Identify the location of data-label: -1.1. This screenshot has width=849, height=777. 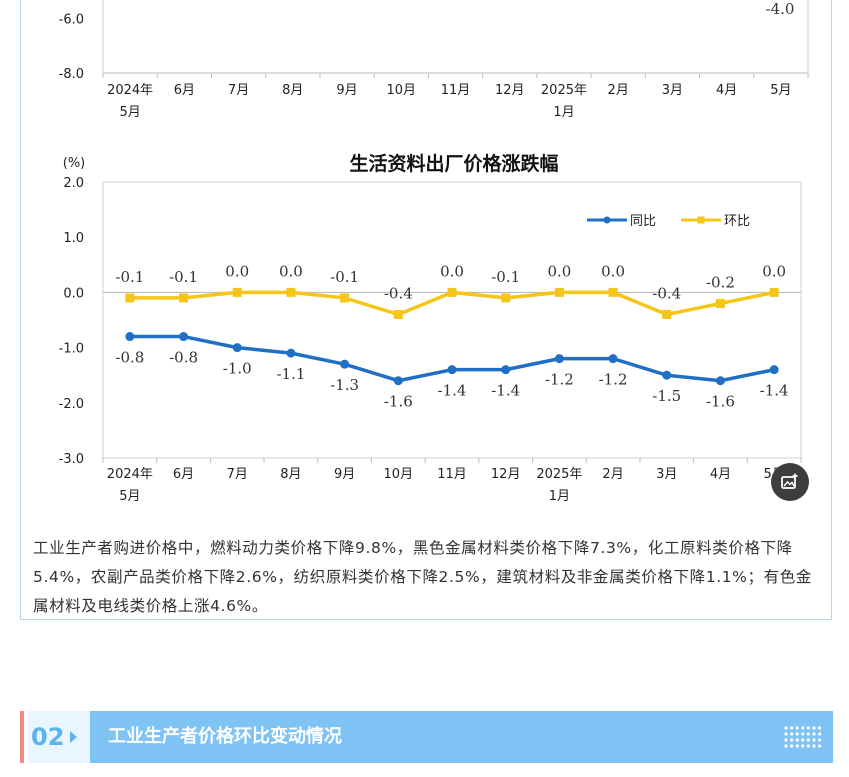
(290, 374).